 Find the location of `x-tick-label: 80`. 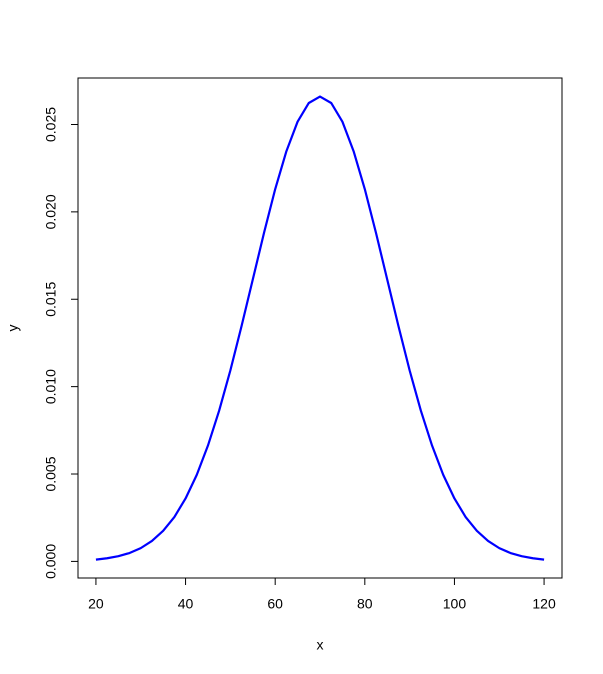

x-tick-label: 80 is located at coordinates (365, 604).